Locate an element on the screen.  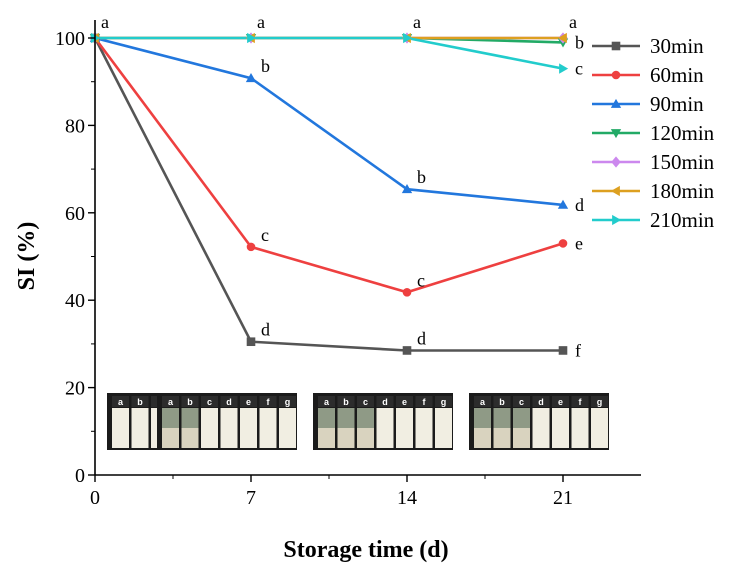
legend-item-180min: 180min is located at coordinates (653, 191).